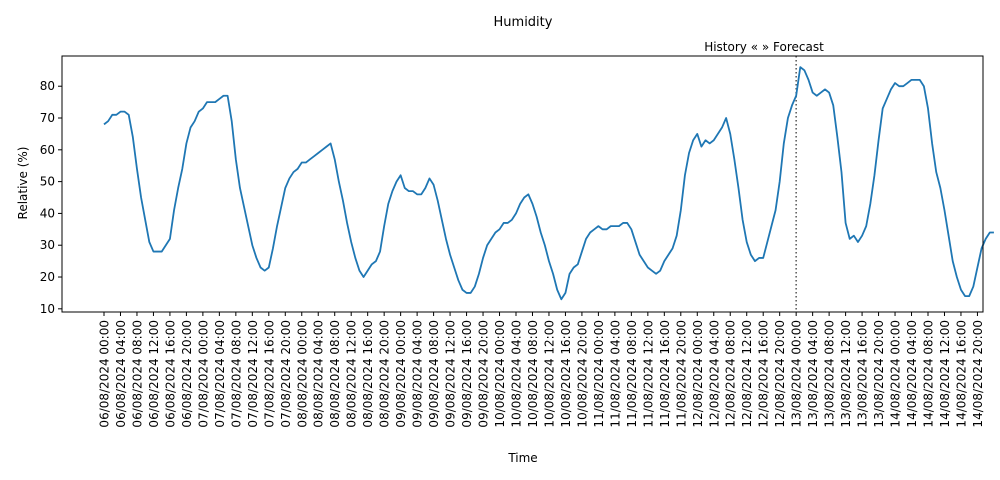 The width and height of the screenshot is (1000, 480). Describe the element at coordinates (566, 374) in the screenshot. I see `x-tick-label: 10/08/2024 16:00` at that location.